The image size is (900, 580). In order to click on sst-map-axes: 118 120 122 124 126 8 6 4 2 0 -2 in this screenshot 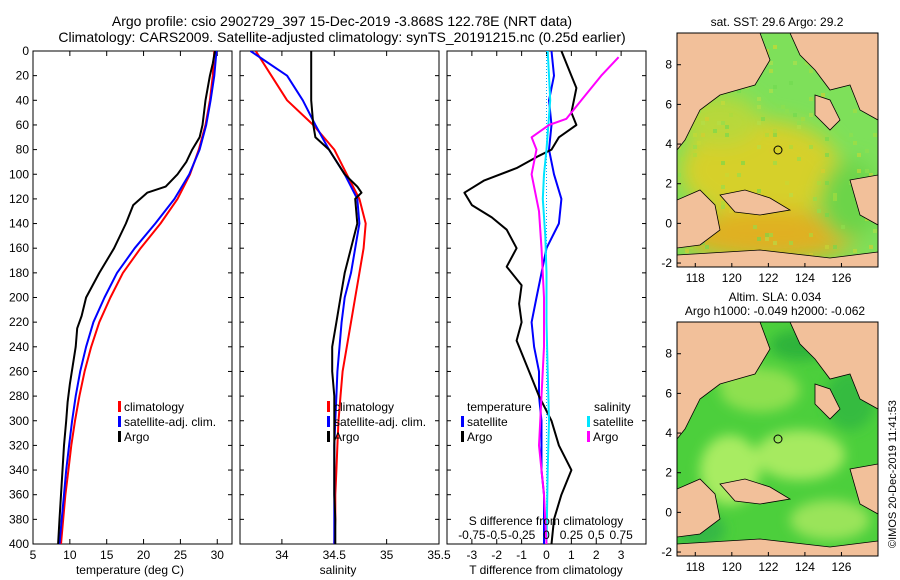, I will do `click(756, 171)`.